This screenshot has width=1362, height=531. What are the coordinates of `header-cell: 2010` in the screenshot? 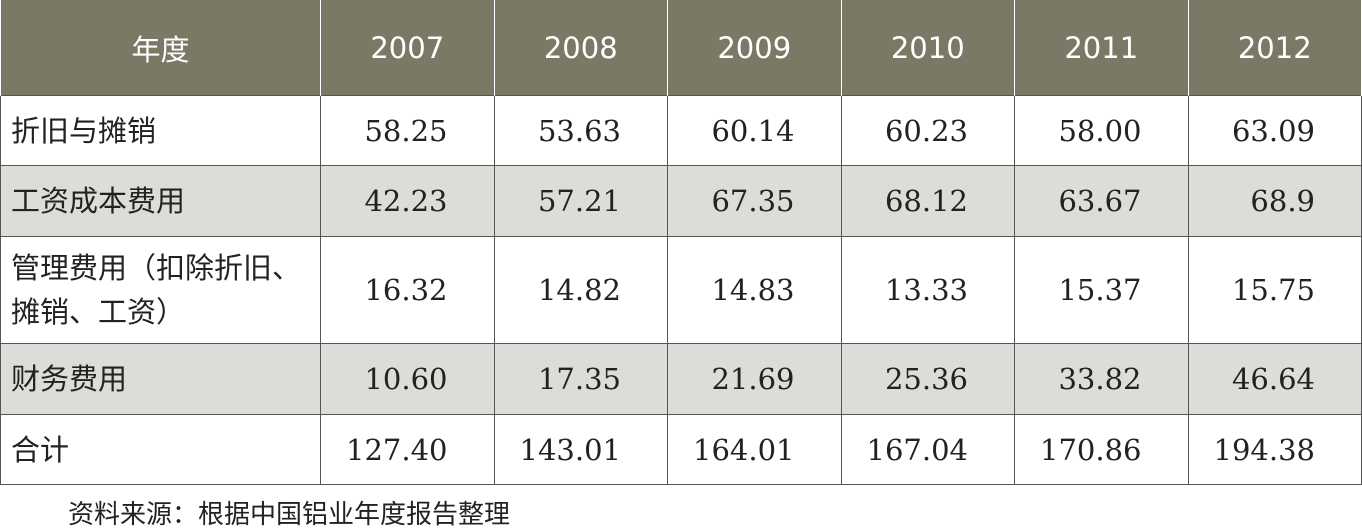 It's located at (927, 48).